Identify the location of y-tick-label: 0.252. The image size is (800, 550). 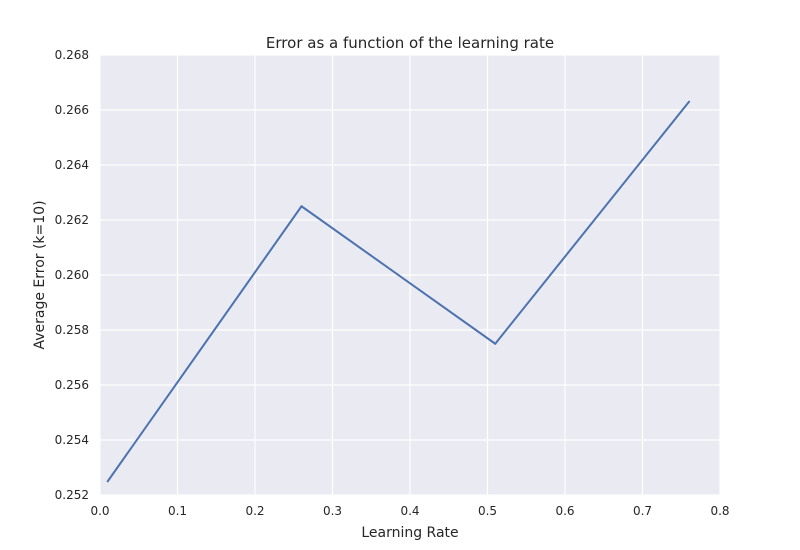
(72, 495).